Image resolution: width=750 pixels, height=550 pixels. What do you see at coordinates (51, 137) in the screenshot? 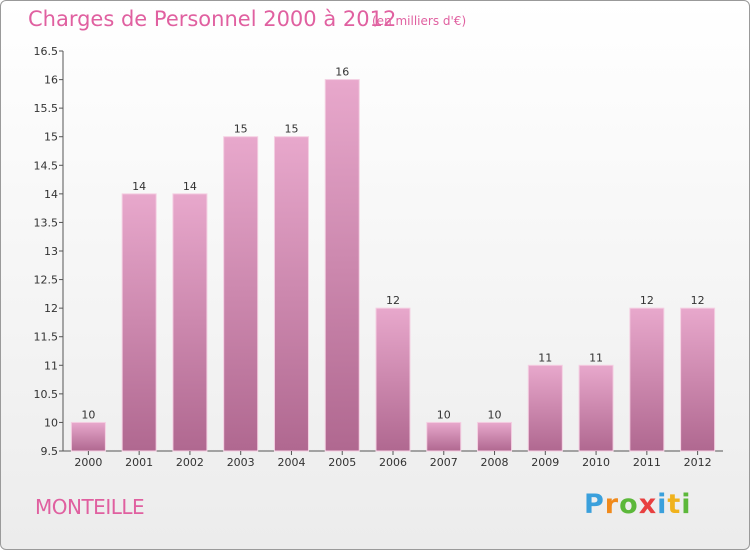
I see `y-tick-label: 15` at bounding box center [51, 137].